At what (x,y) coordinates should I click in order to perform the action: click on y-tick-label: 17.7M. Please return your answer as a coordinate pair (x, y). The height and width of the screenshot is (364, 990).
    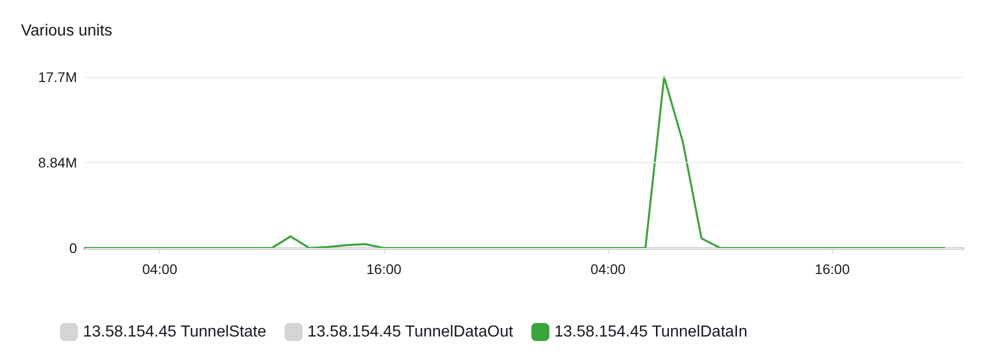
    Looking at the image, I should click on (57, 77).